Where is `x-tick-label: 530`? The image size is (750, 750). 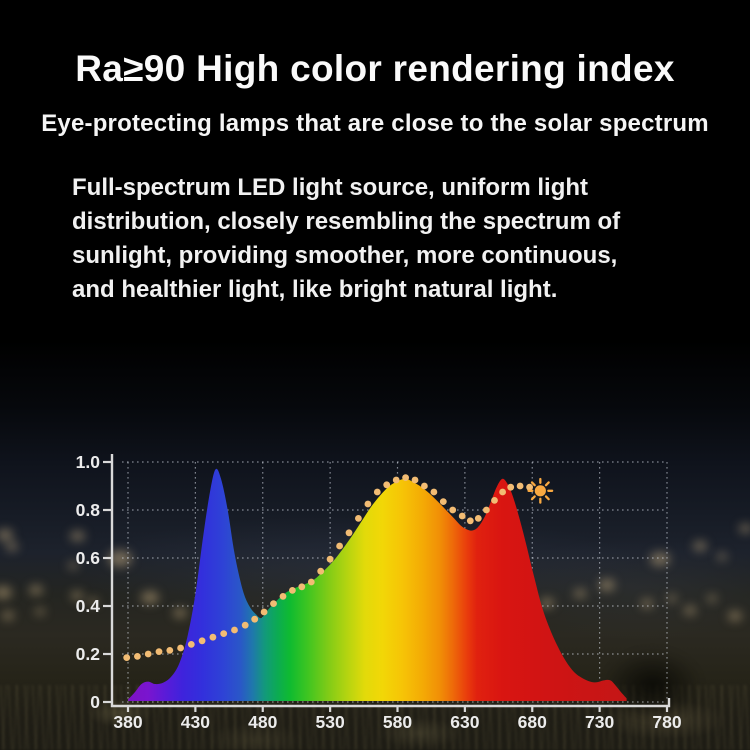
x-tick-label: 530 is located at coordinates (330, 722).